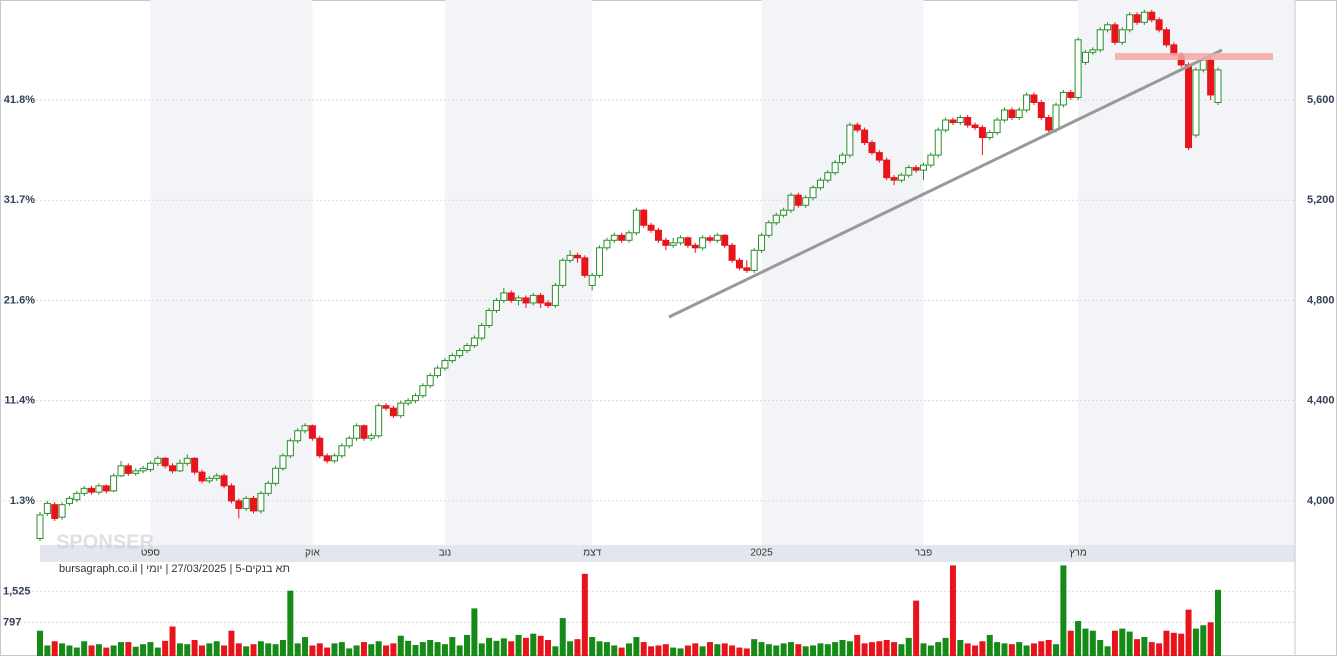 This screenshot has height=656, width=1337. What do you see at coordinates (12, 622) in the screenshot?
I see `volume-tick-label: 797` at bounding box center [12, 622].